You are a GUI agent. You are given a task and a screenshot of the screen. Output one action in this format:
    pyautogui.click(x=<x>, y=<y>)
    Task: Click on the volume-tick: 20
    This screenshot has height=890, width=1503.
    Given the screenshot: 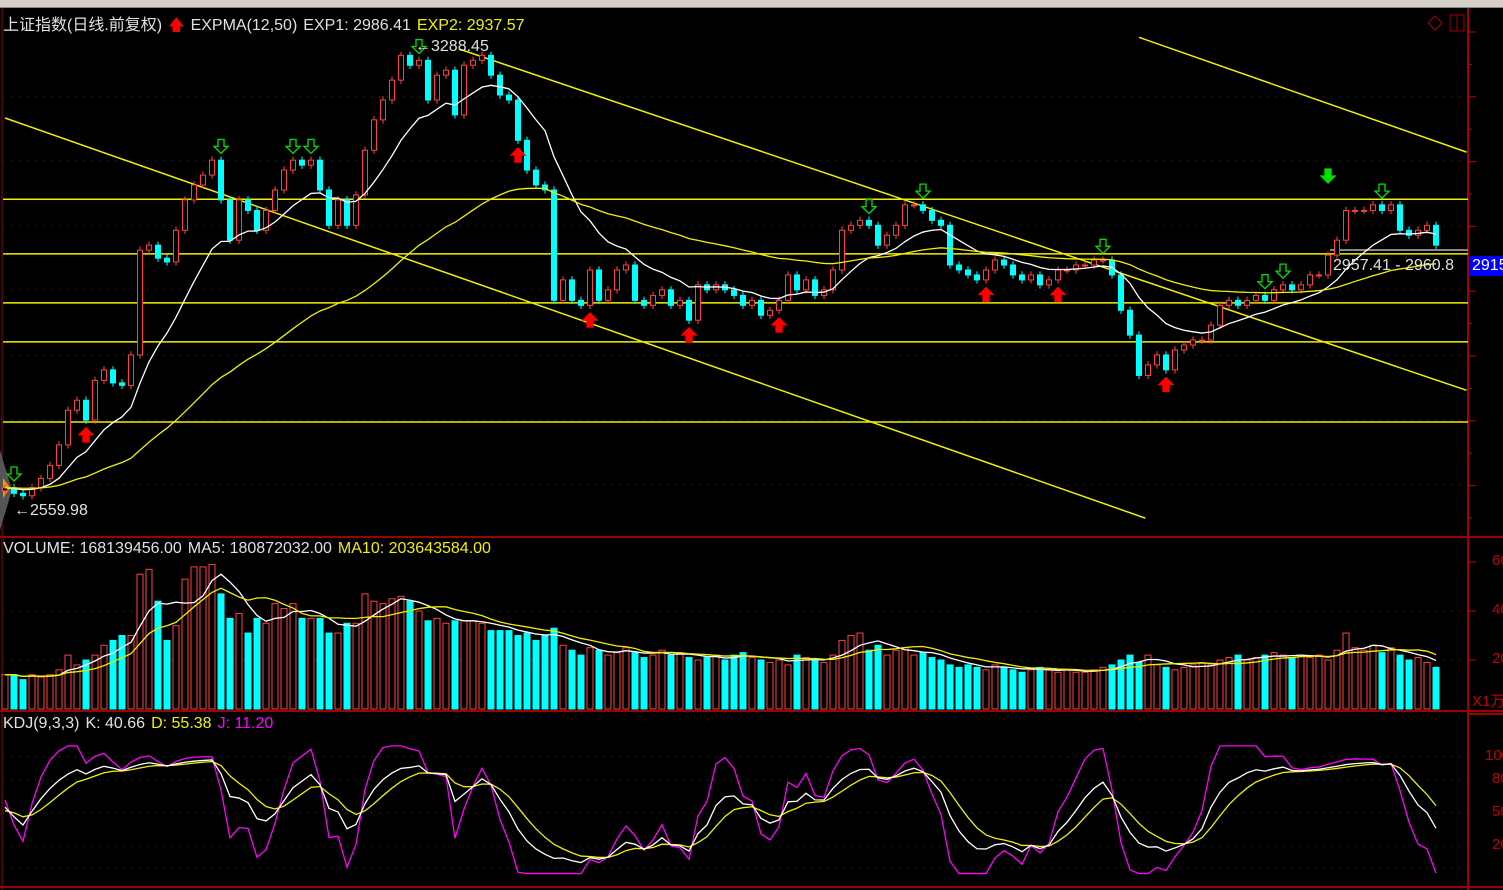 What is the action you would take?
    pyautogui.click(x=1497, y=658)
    